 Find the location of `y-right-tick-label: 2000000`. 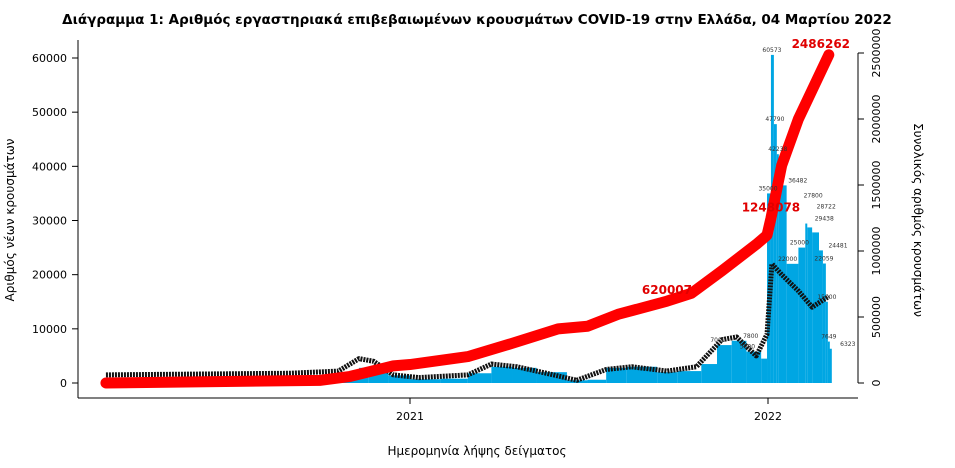

y-right-tick-label: 2000000 is located at coordinates (876, 119).